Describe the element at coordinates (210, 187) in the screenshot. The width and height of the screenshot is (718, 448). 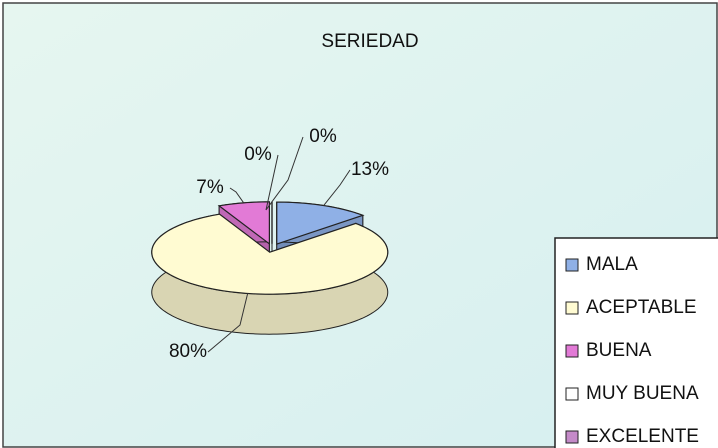
I see `data-label: 7%` at that location.